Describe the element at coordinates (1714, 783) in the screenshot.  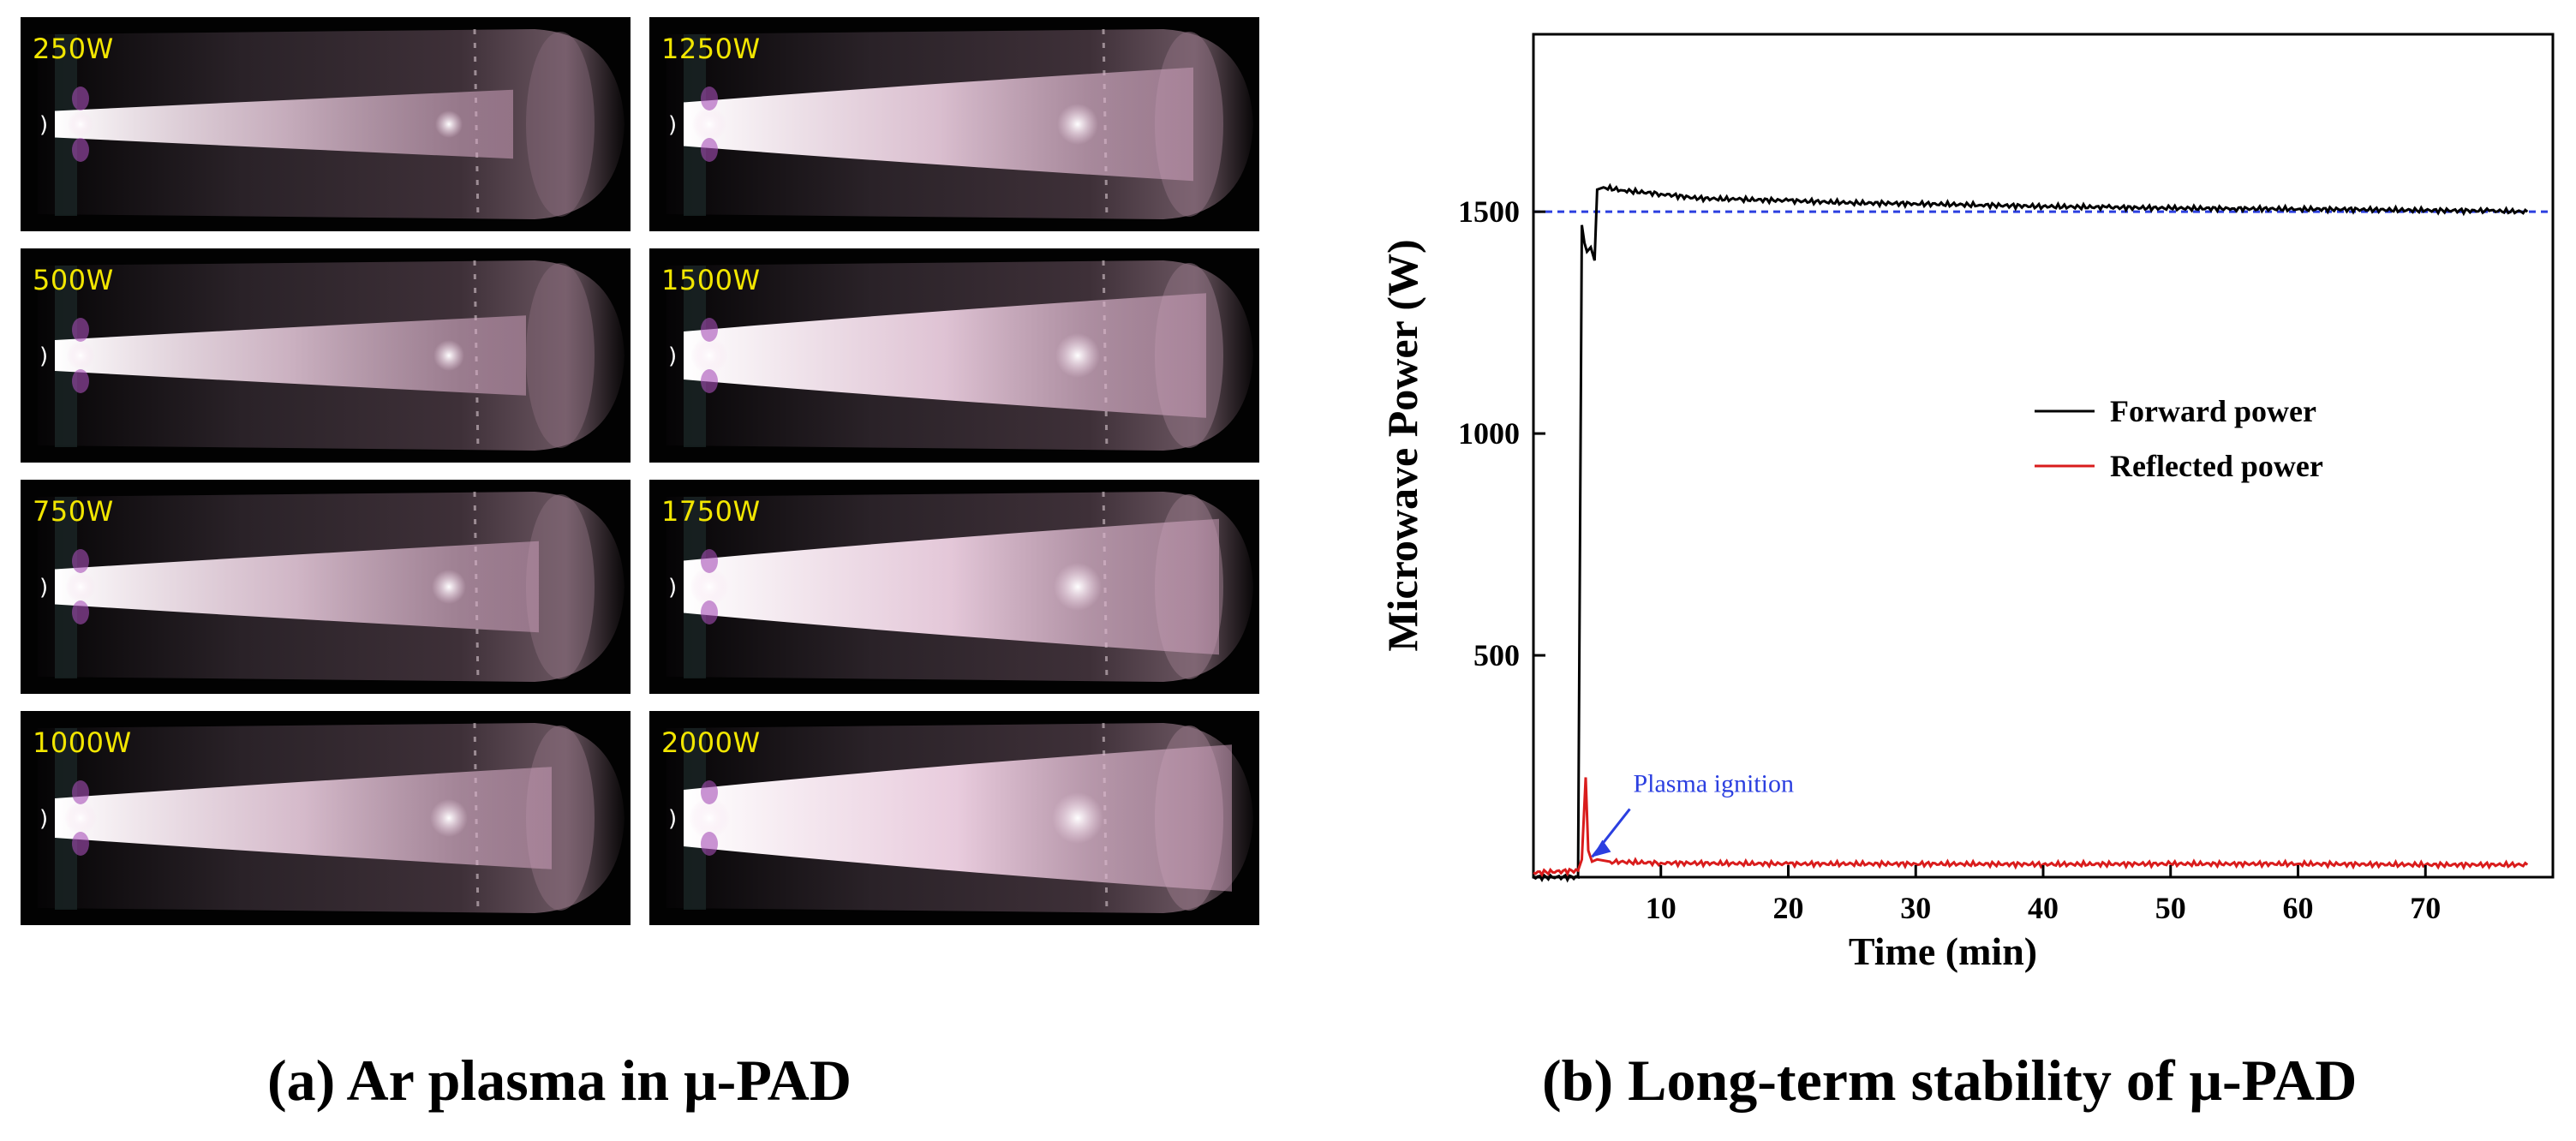
I see `annotation-text: Plasma ignition` at that location.